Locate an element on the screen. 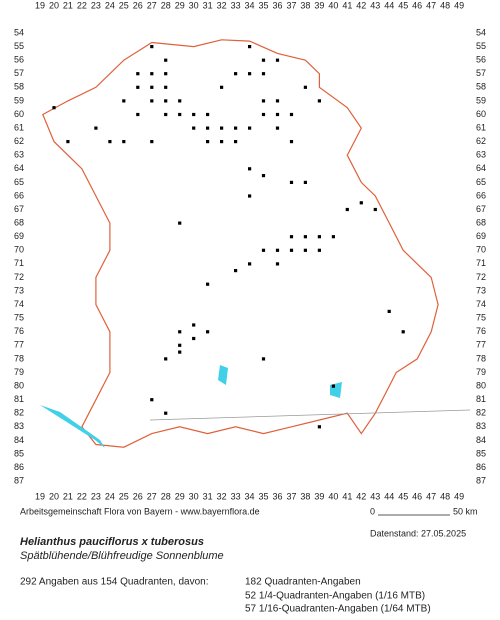 The height and width of the screenshot is (620, 500). grid-row-label: 78 is located at coordinates (19, 358).